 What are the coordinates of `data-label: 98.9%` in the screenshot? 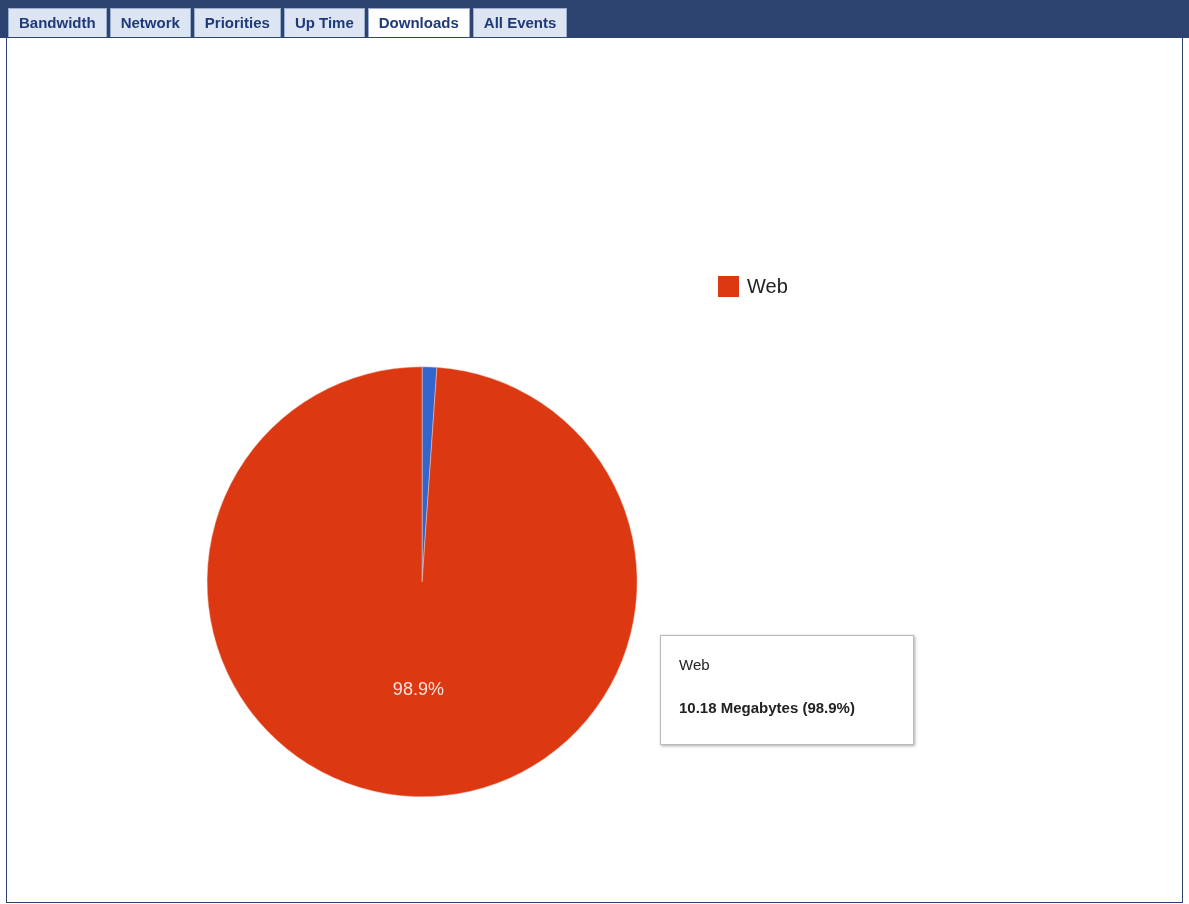 It's located at (418, 689).